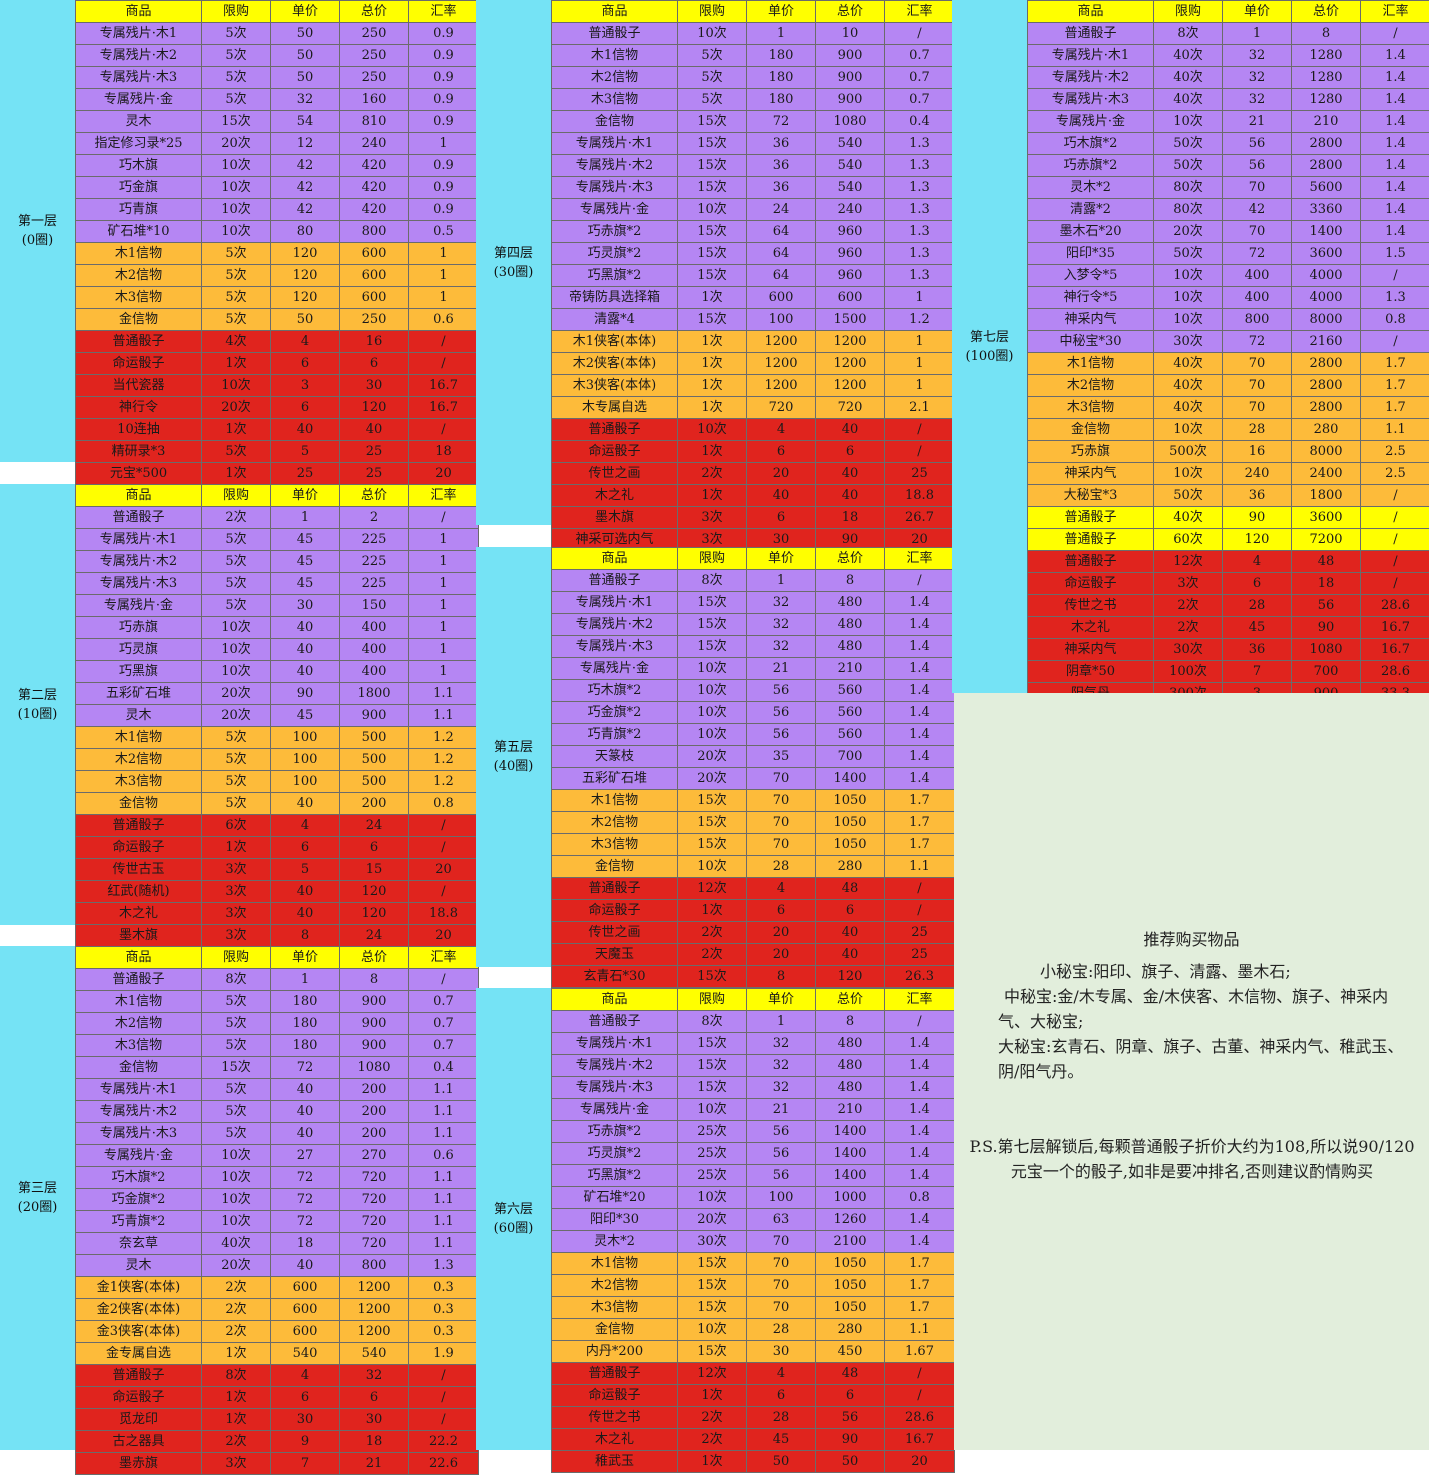  Describe the element at coordinates (1395, 452) in the screenshot. I see `exchange-rate: 2.5` at that location.